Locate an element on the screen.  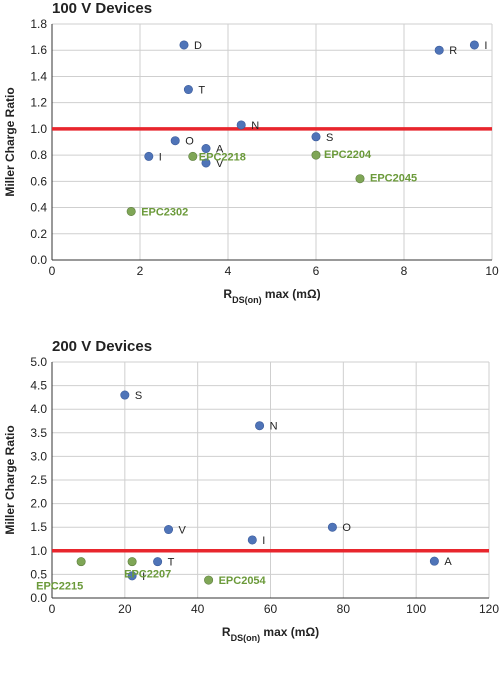
x-tick-label: 6 is located at coordinates (316, 271).